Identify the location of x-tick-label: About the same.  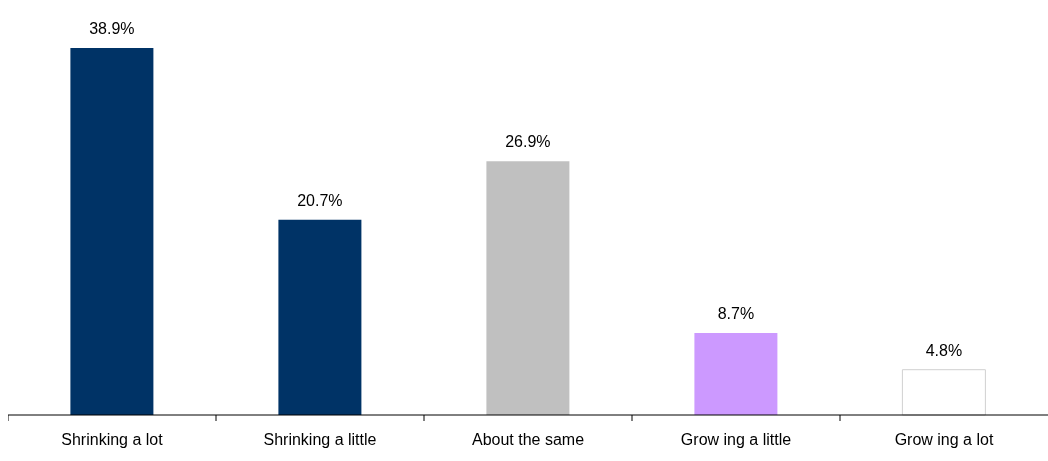
(528, 439).